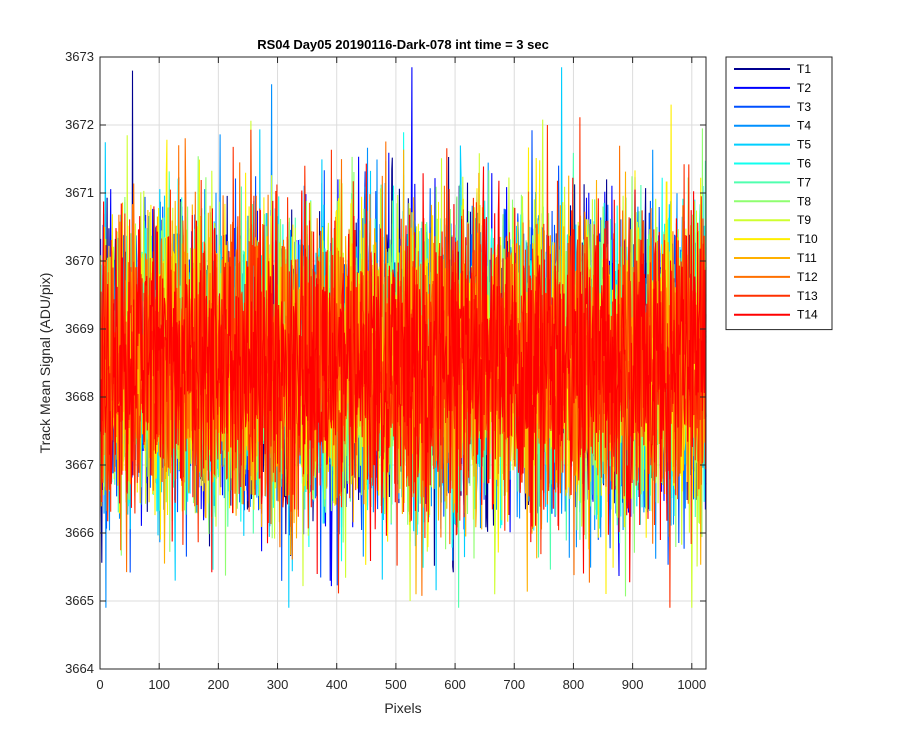  I want to click on legend-label-t2: T2, so click(804, 88).